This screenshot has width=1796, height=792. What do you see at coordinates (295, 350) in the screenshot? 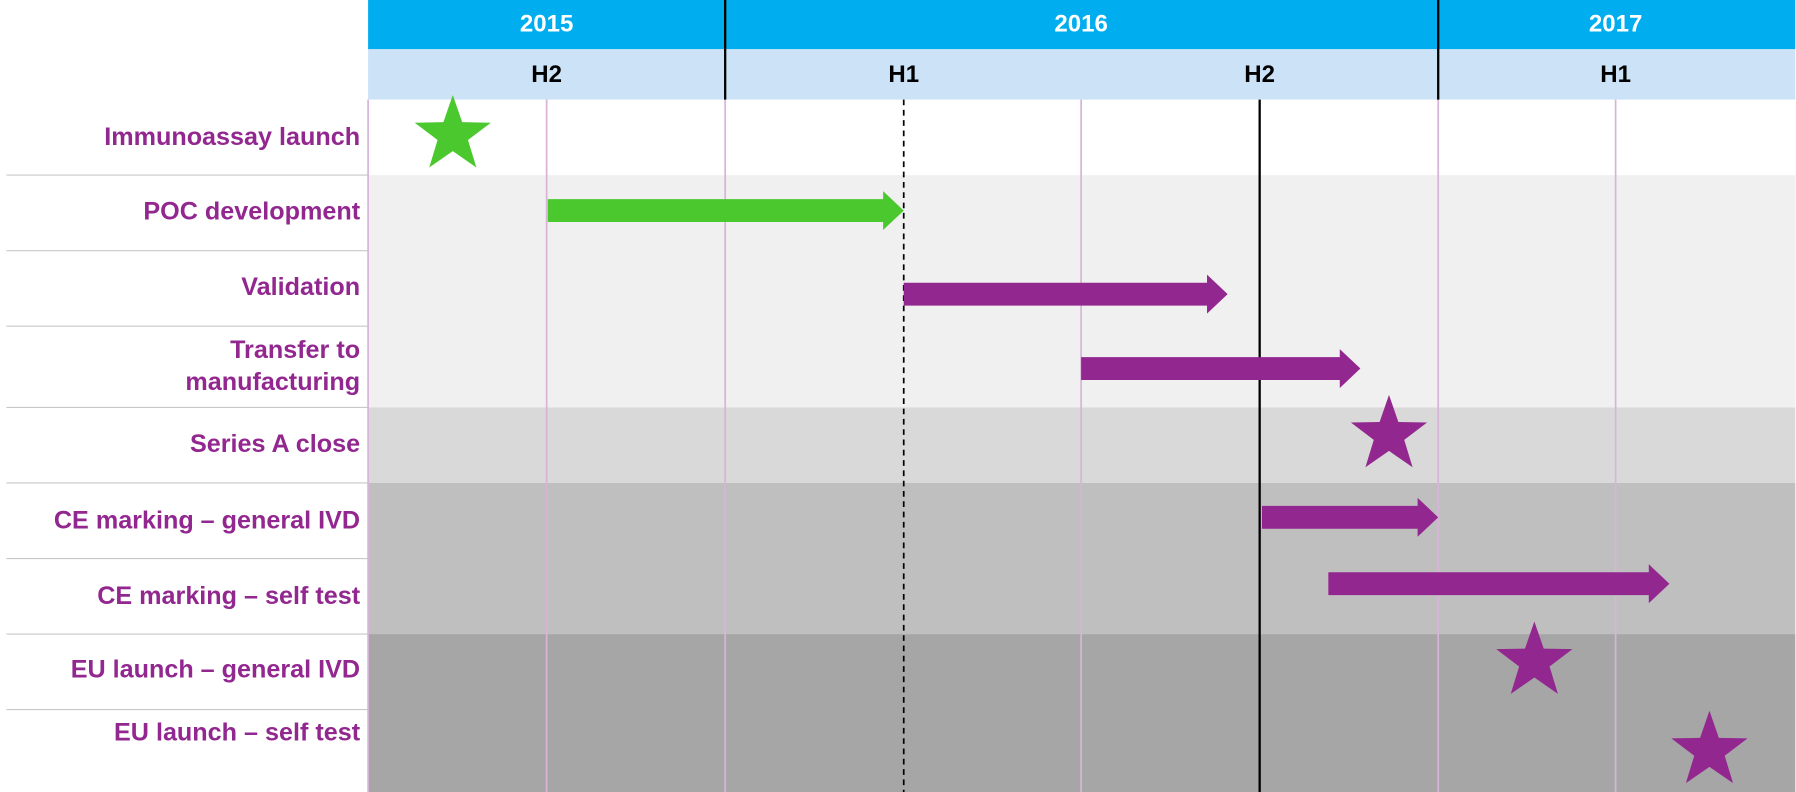
I see `row-label: Transfer to` at bounding box center [295, 350].